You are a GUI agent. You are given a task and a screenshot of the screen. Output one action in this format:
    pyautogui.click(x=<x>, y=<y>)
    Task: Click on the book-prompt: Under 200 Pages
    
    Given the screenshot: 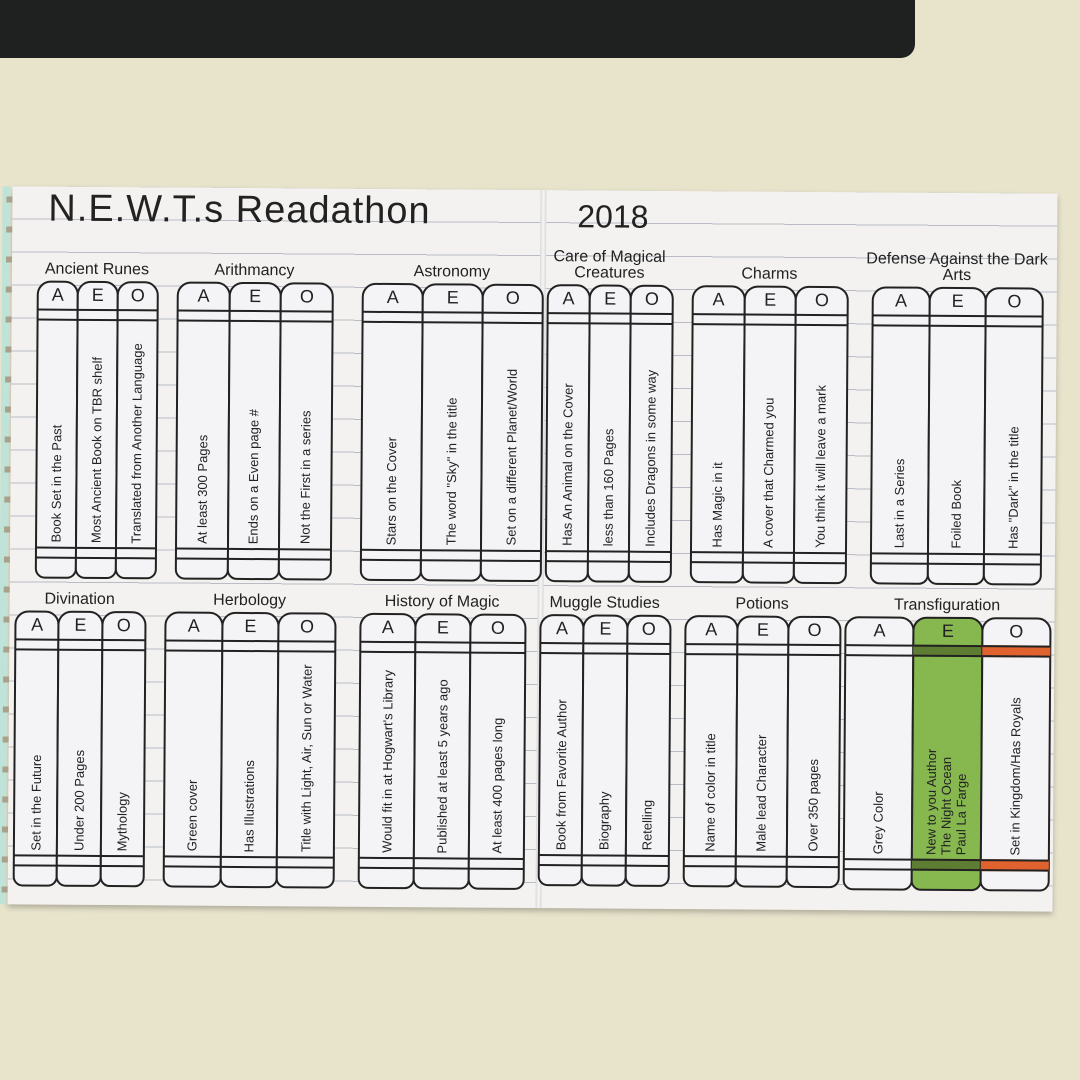 What is the action you would take?
    pyautogui.click(x=79, y=800)
    